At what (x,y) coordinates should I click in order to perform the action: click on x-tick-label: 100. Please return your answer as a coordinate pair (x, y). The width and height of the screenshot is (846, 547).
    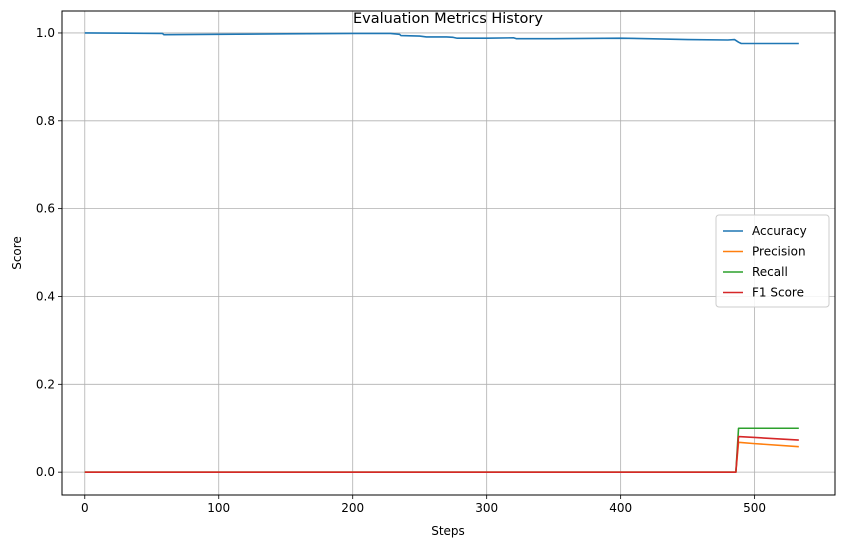
    Looking at the image, I should click on (218, 508).